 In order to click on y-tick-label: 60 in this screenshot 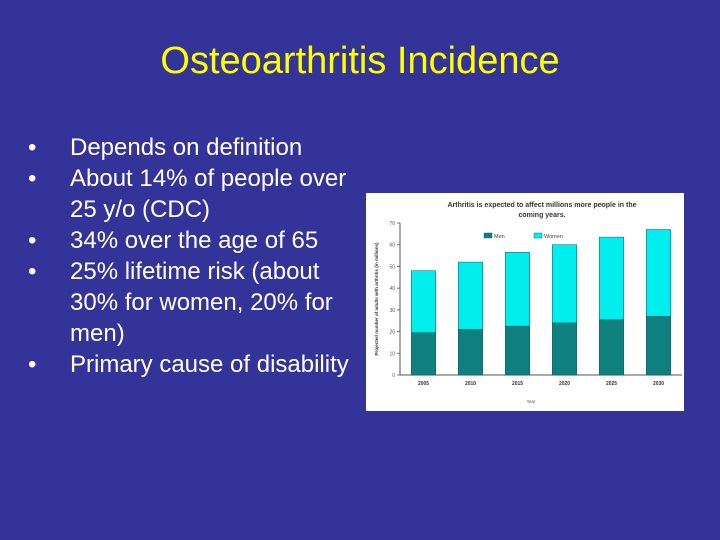, I will do `click(392, 246)`.